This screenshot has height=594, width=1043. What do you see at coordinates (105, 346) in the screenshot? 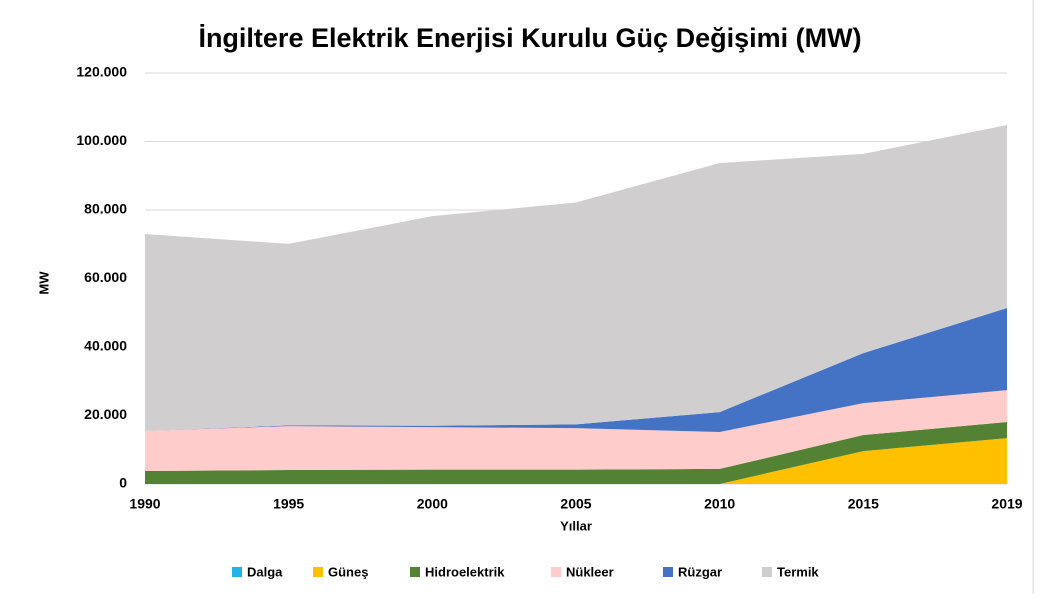
I see `y-tick-label: 40.000` at bounding box center [105, 346].